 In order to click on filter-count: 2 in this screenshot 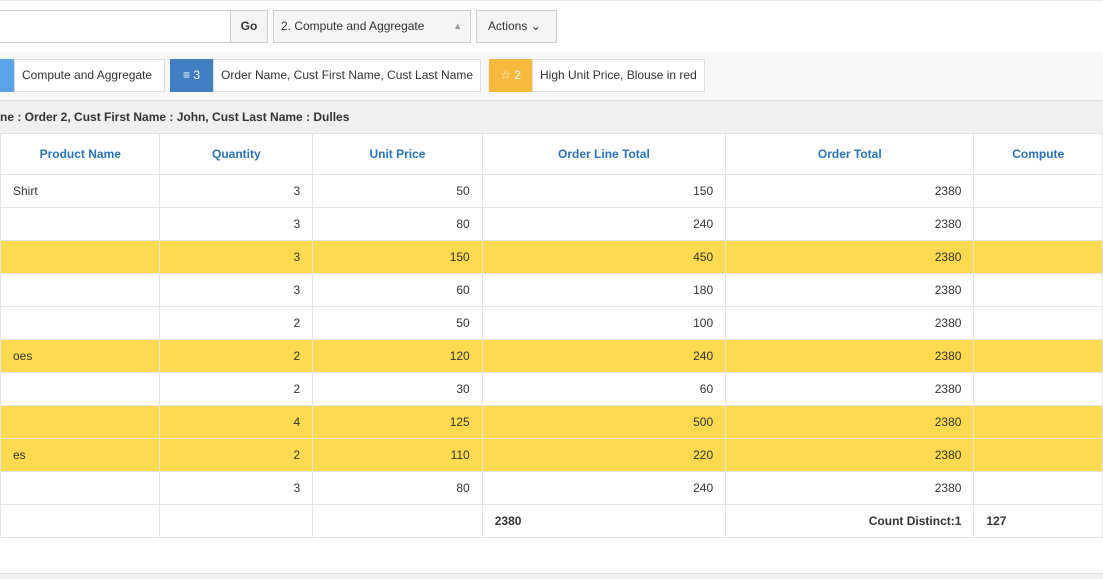, I will do `click(517, 75)`.